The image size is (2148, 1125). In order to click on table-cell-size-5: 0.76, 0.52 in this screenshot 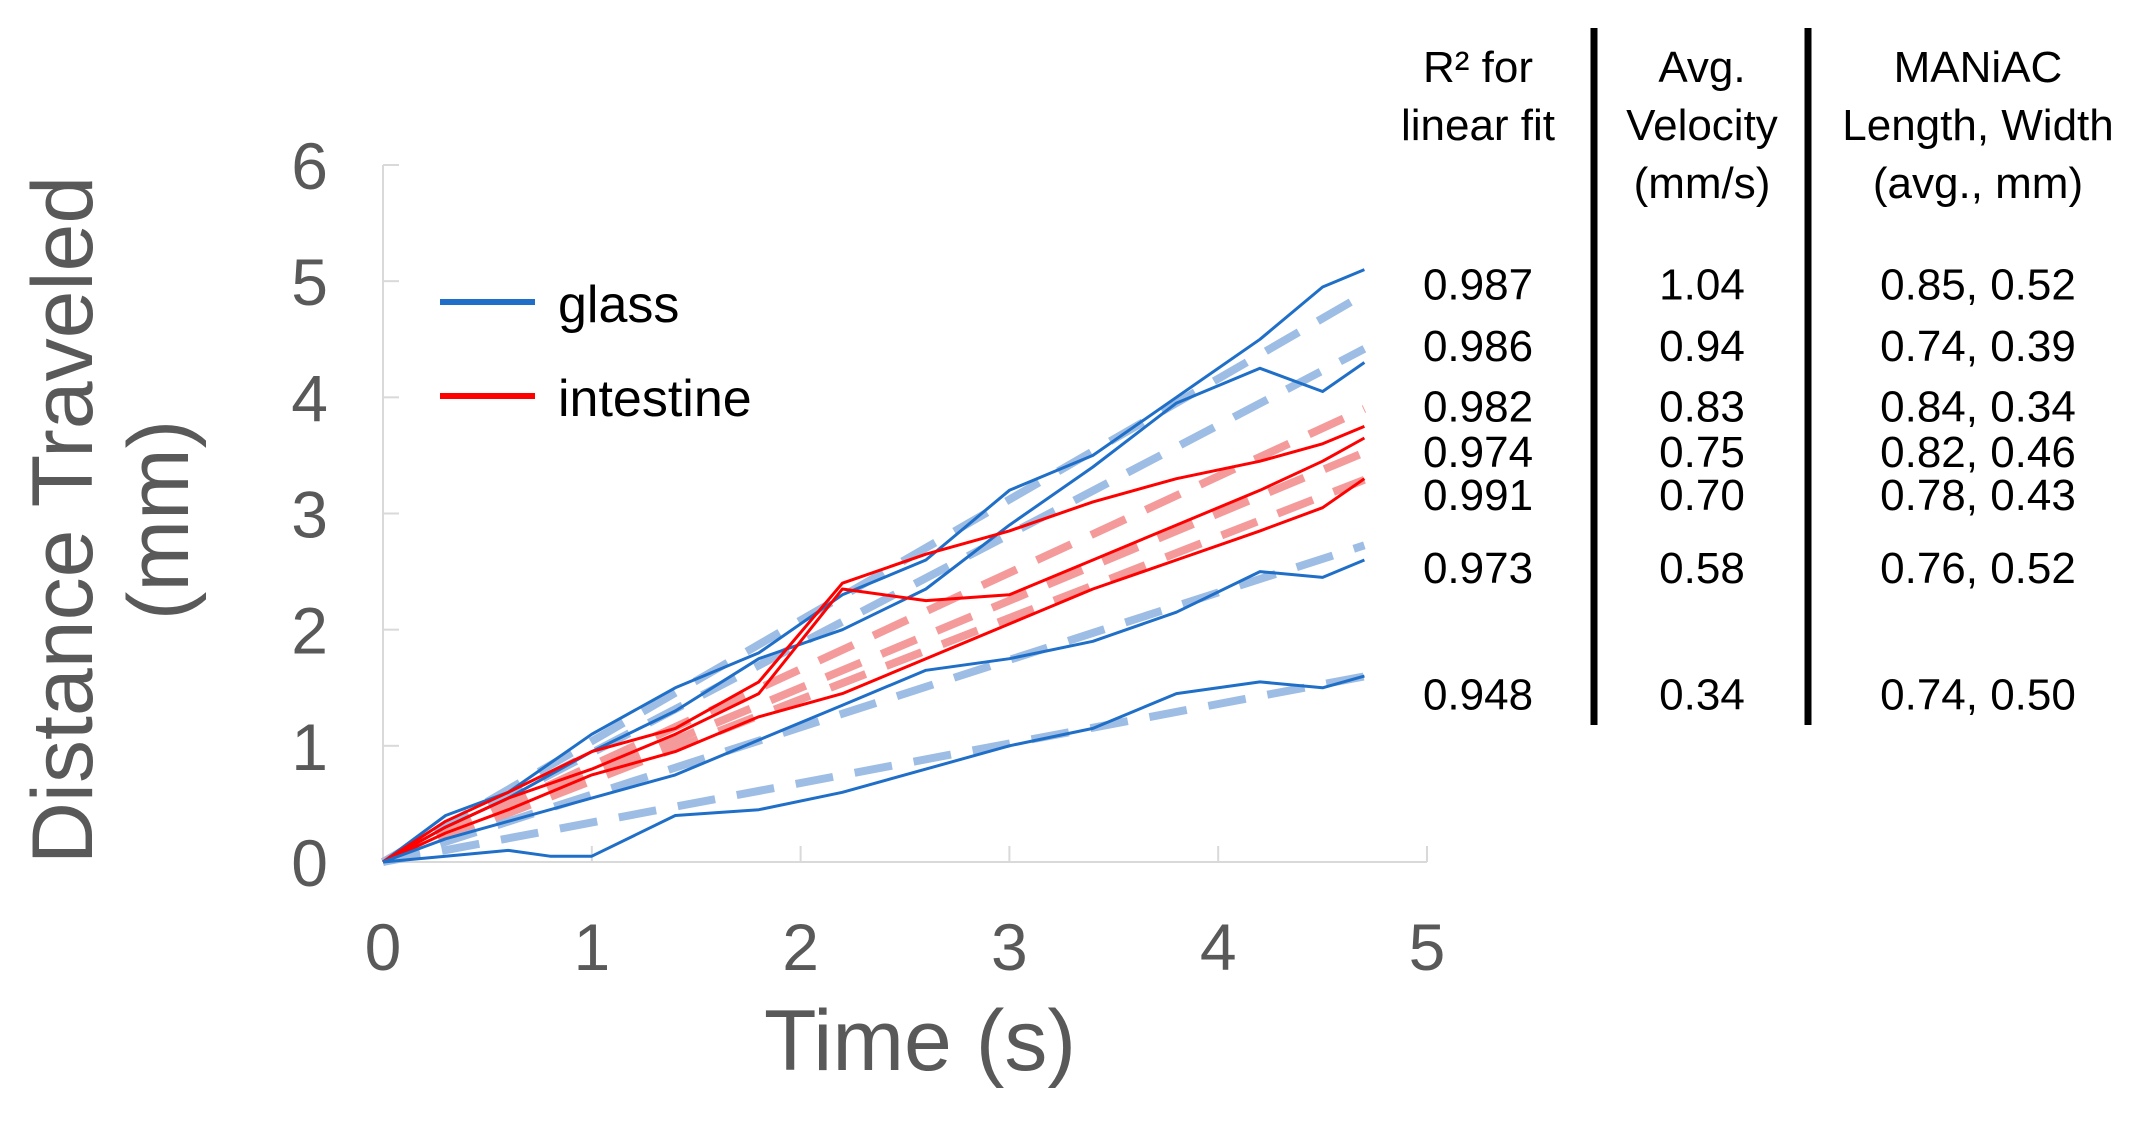, I will do `click(1978, 568)`.